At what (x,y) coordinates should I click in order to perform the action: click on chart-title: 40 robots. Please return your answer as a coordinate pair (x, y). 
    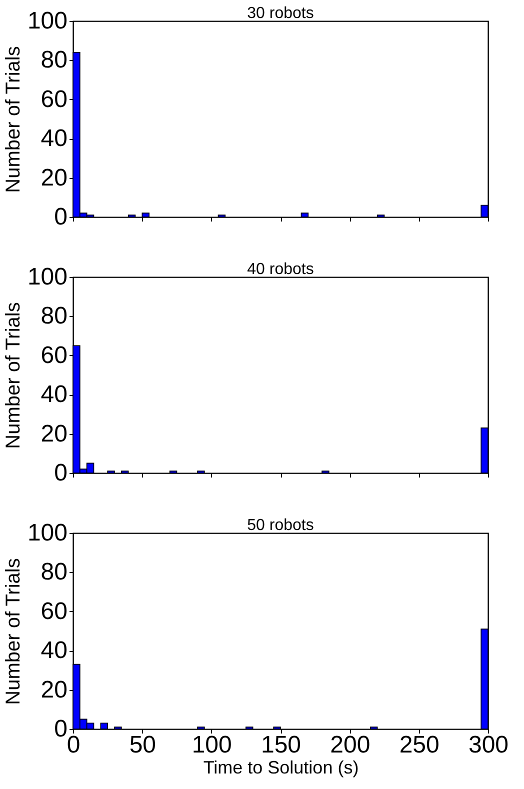
    Looking at the image, I should click on (280, 269).